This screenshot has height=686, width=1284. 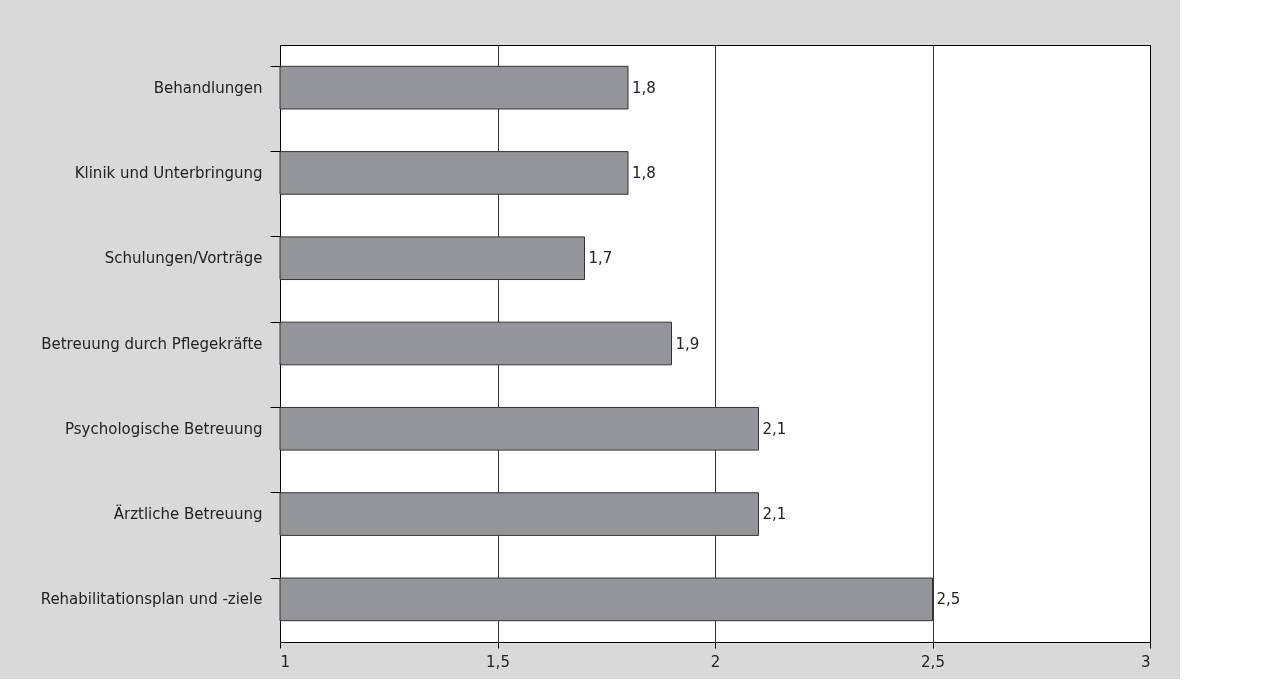 What do you see at coordinates (948, 599) in the screenshot?
I see `data-label: 2,5` at bounding box center [948, 599].